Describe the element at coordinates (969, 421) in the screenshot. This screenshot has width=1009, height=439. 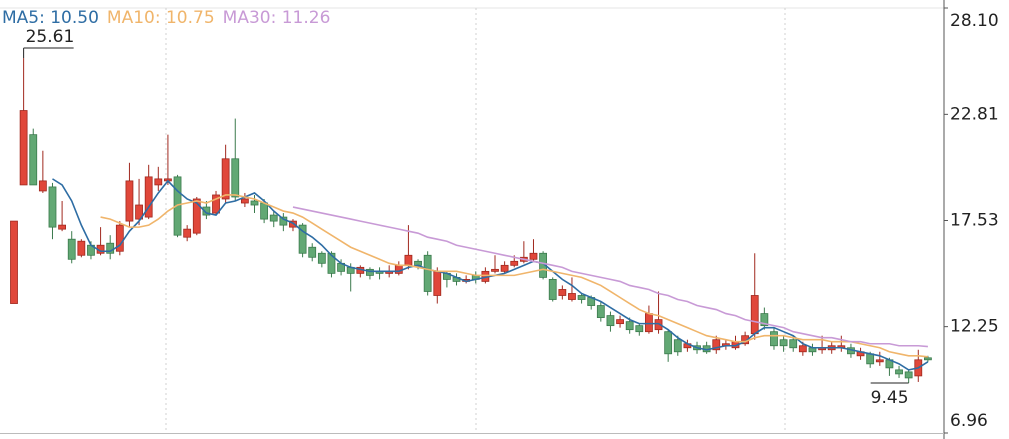
I see `y-tick-label: 6.96` at that location.